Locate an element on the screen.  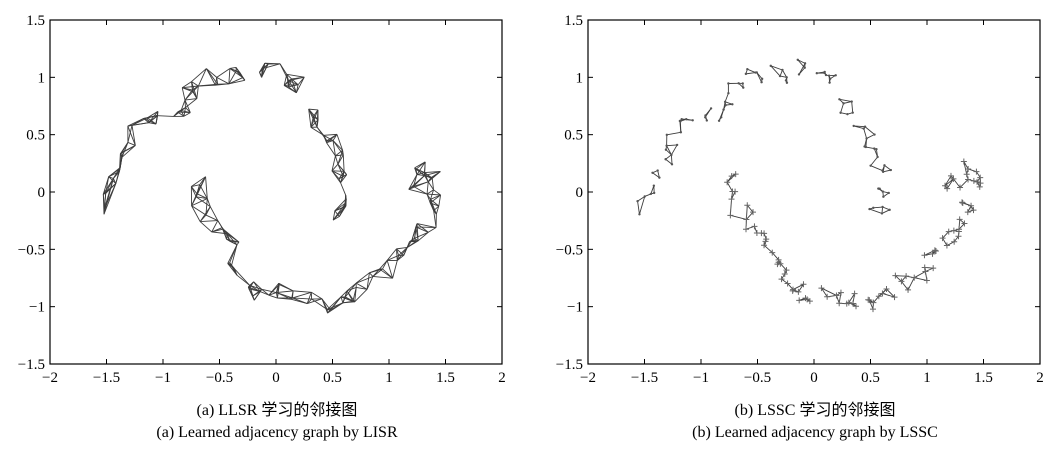
x-tick-label: 1 is located at coordinates (927, 378).